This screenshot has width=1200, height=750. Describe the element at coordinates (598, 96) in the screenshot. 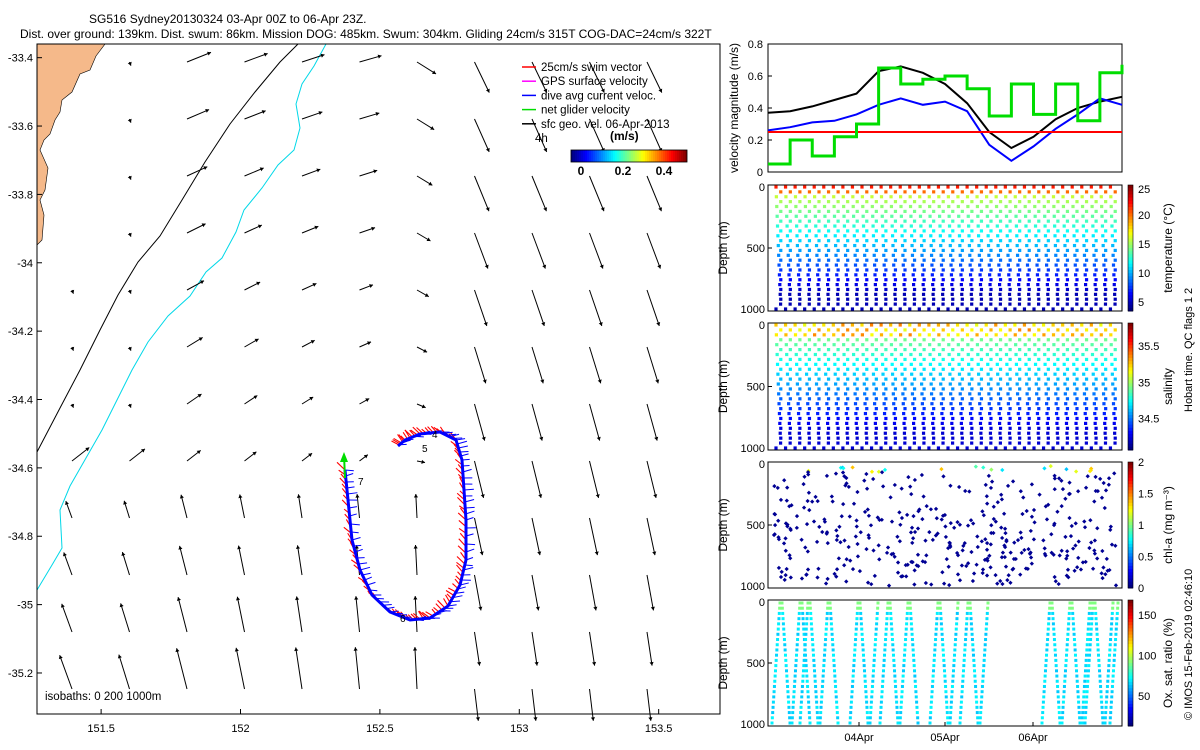

I see `legend-label: dive avg current veloc.` at that location.